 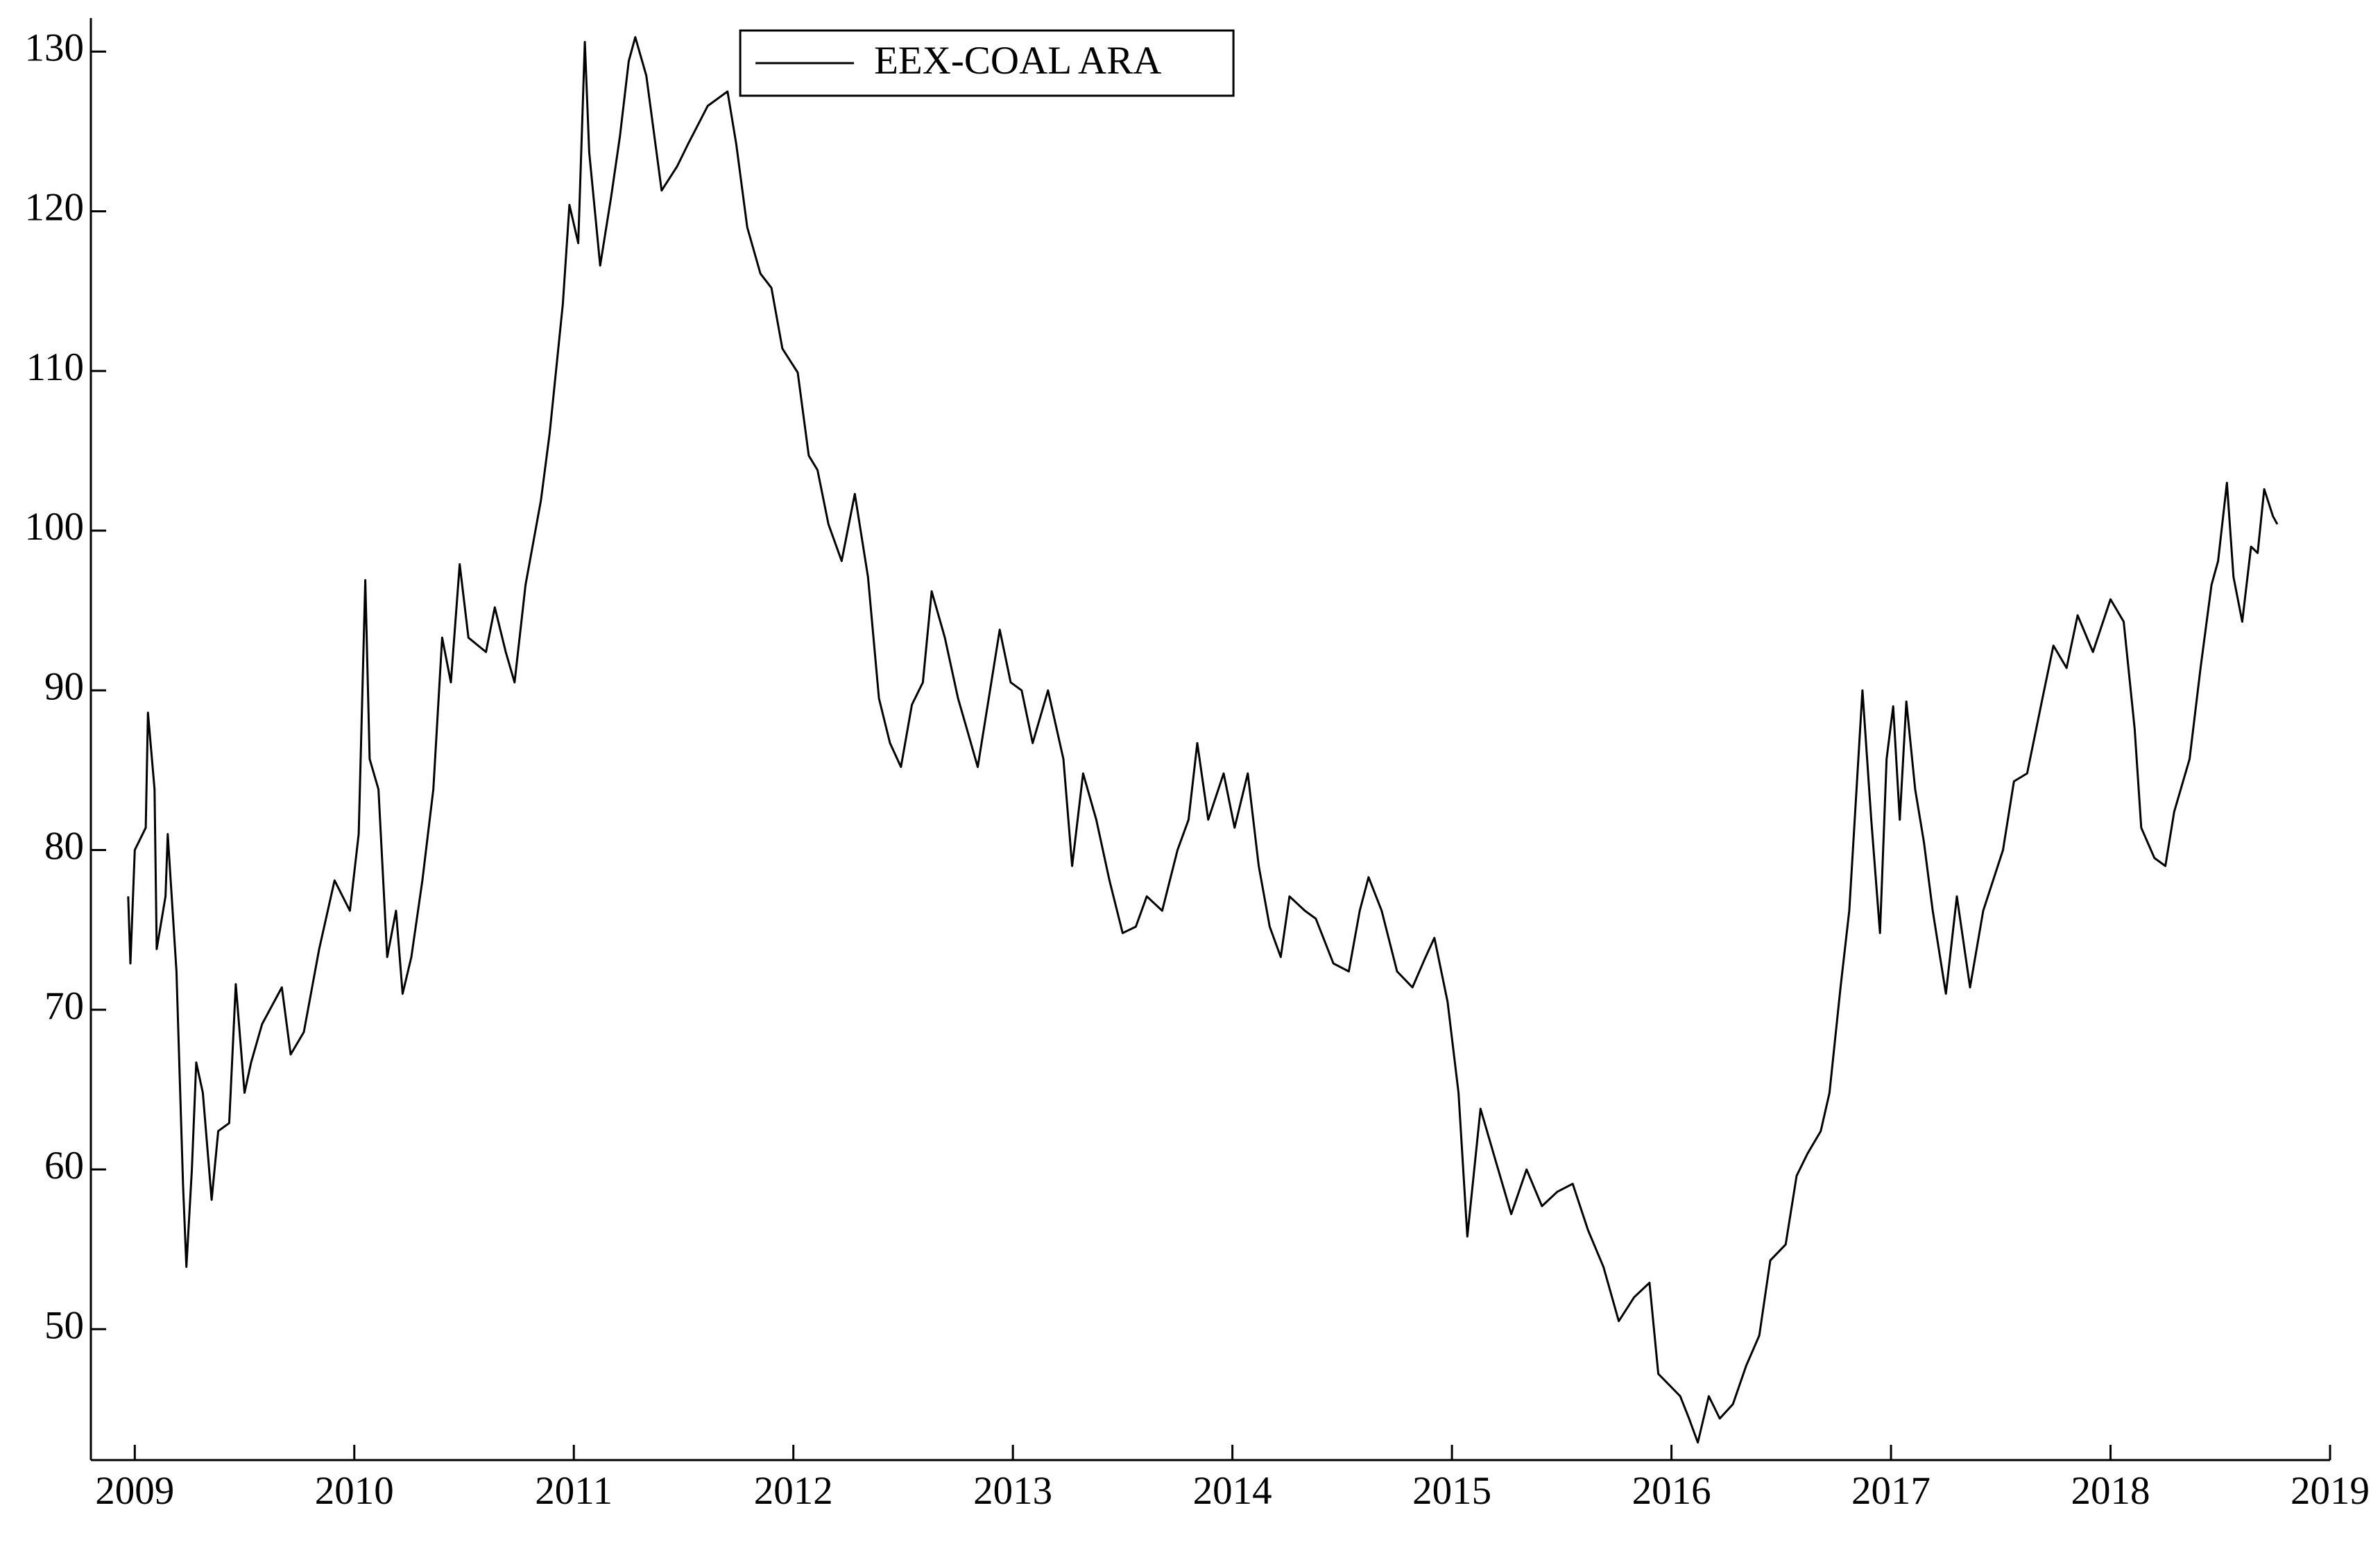 What do you see at coordinates (1232, 1491) in the screenshot?
I see `x-tick-label: 2014` at bounding box center [1232, 1491].